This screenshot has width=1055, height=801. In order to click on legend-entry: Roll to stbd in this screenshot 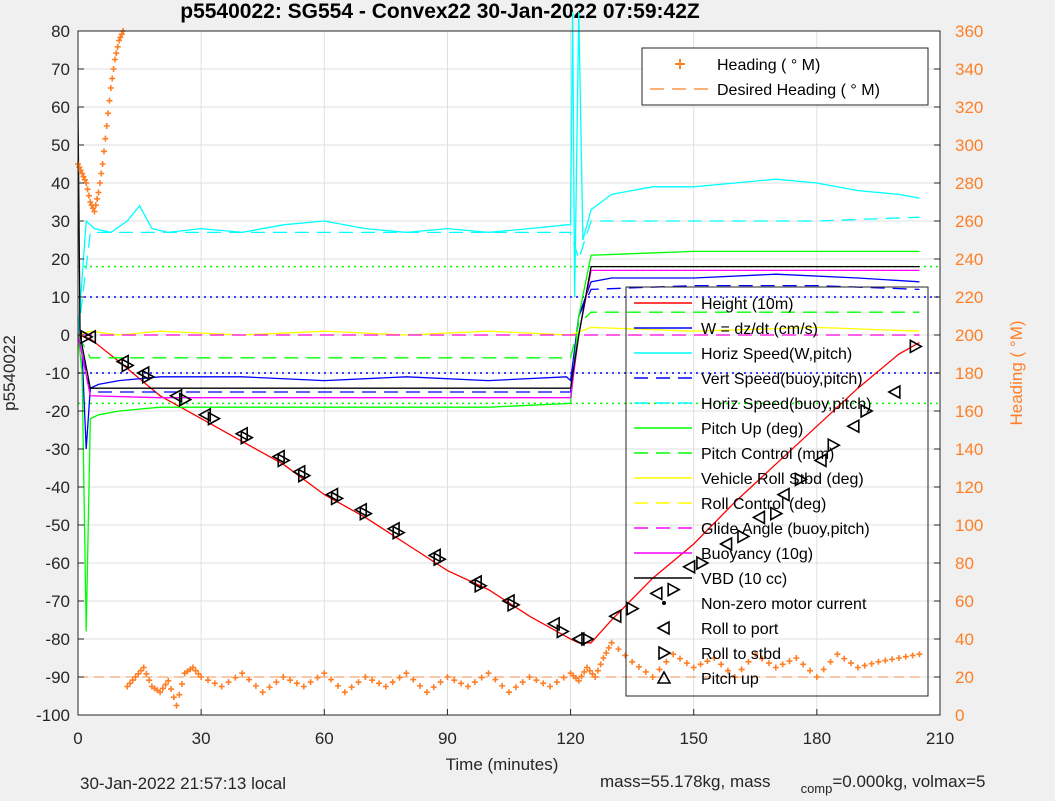, I will do `click(741, 654)`.